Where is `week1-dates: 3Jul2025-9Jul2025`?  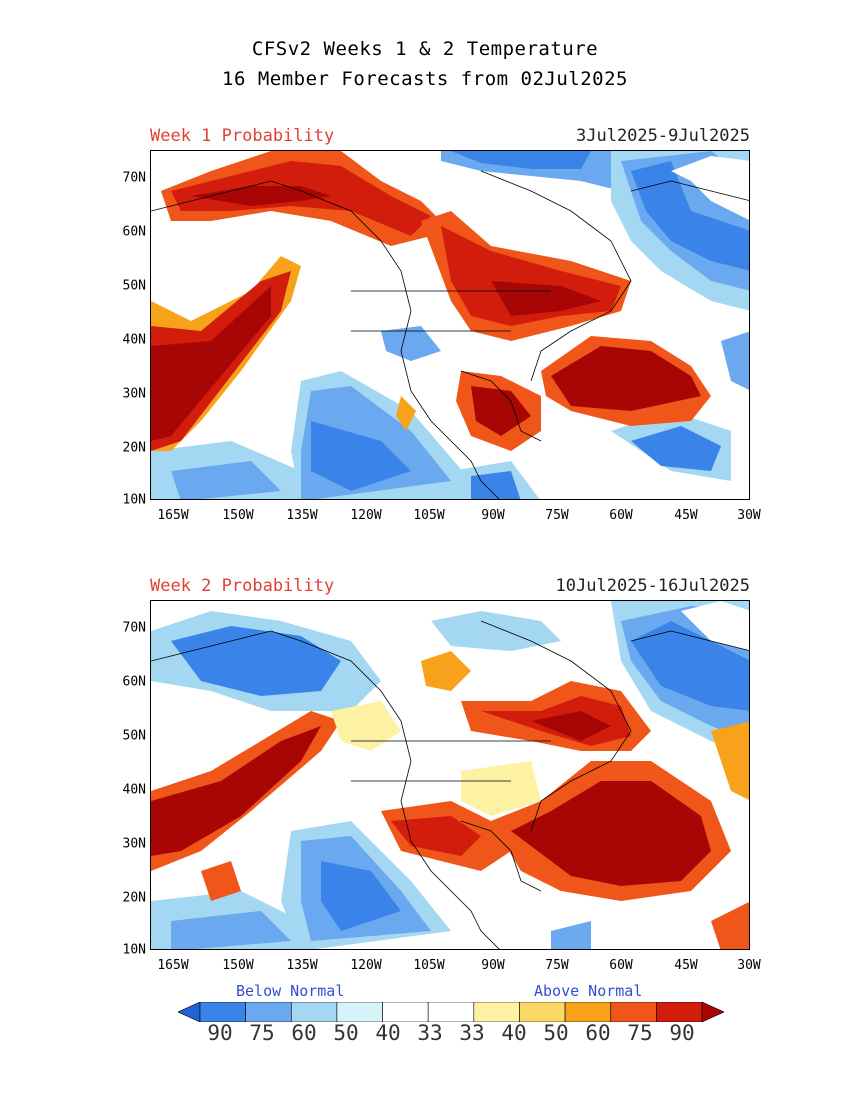 week1-dates: 3Jul2025-9Jul2025 is located at coordinates (663, 136).